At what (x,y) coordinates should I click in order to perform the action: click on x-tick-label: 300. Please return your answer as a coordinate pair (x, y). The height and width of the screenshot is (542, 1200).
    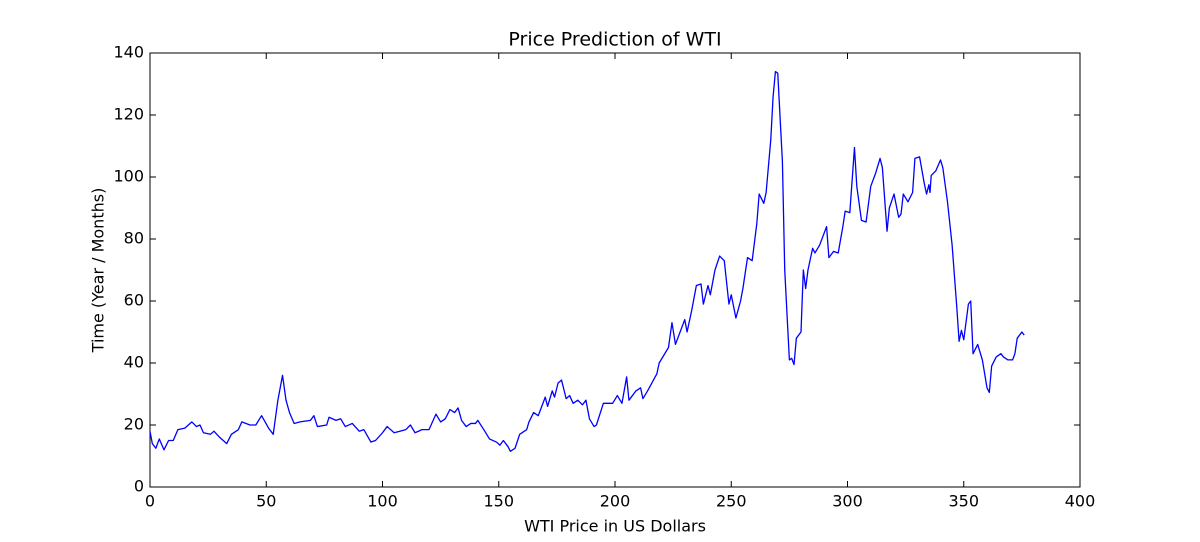
    Looking at the image, I should click on (847, 501).